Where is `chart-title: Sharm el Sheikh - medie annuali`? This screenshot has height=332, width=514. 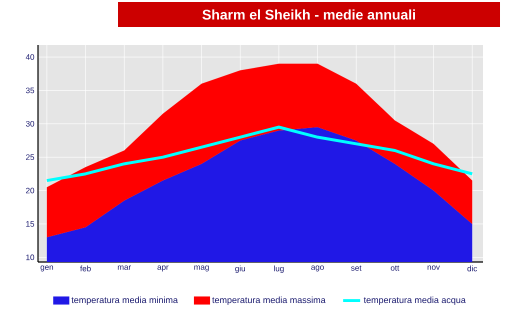
chart-title: Sharm el Sheikh - medie annuali is located at coordinates (308, 14).